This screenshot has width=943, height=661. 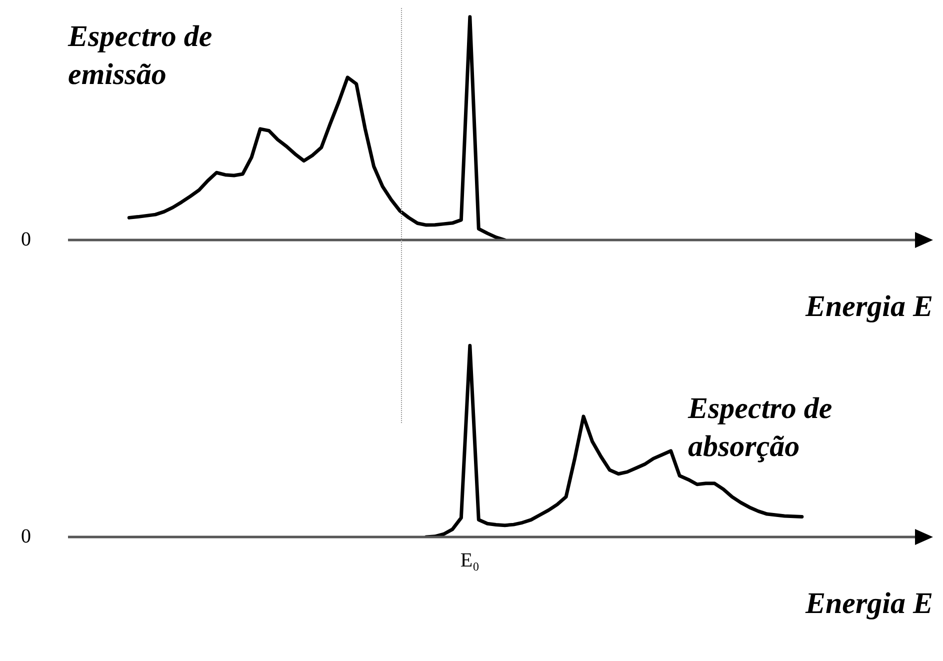 I want to click on text: E₀, so click(x=470, y=560).